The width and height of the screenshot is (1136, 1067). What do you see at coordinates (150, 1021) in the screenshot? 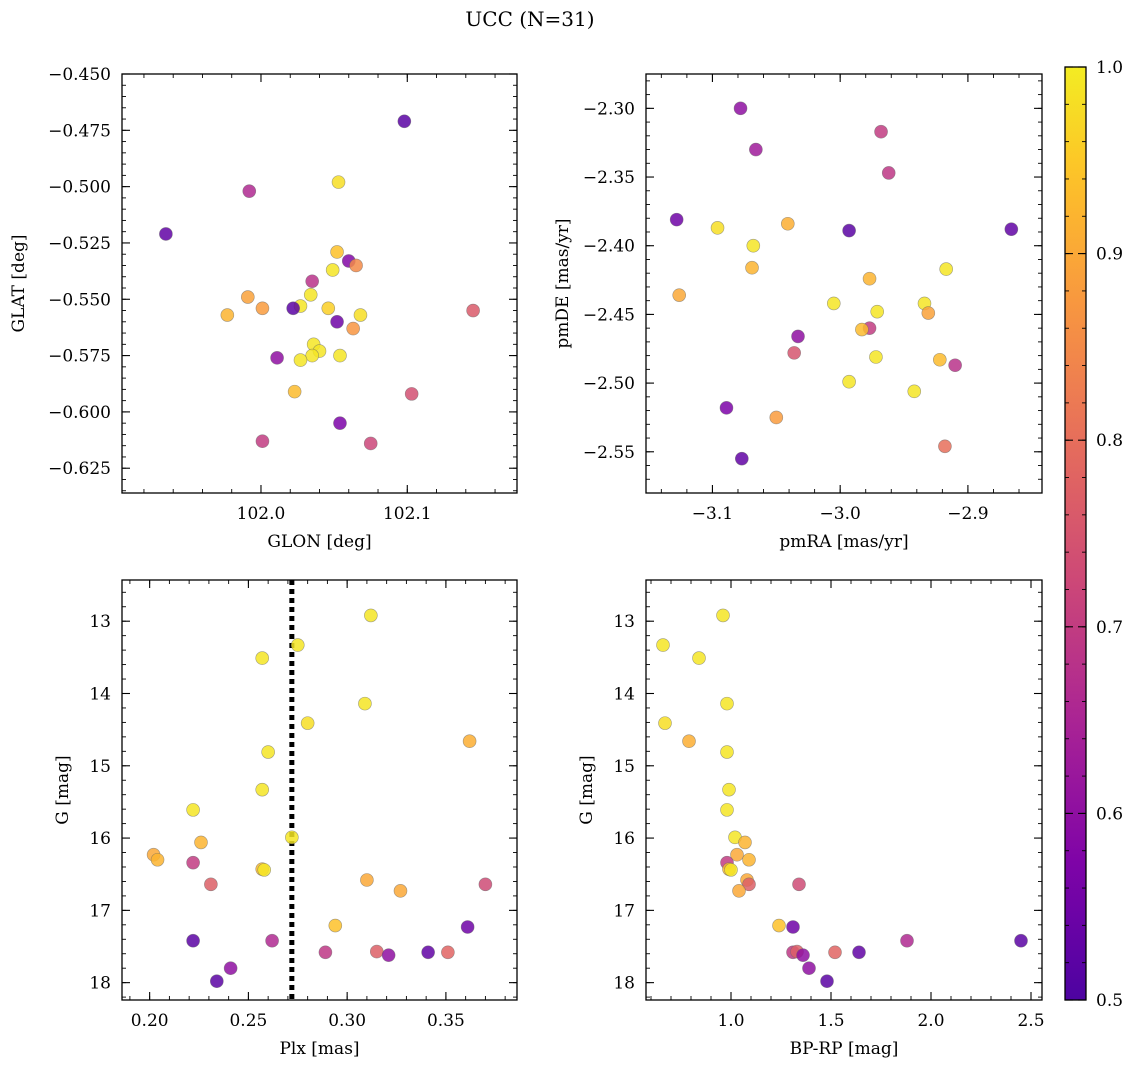
I see `x-tick-label: 0.20` at bounding box center [150, 1021].